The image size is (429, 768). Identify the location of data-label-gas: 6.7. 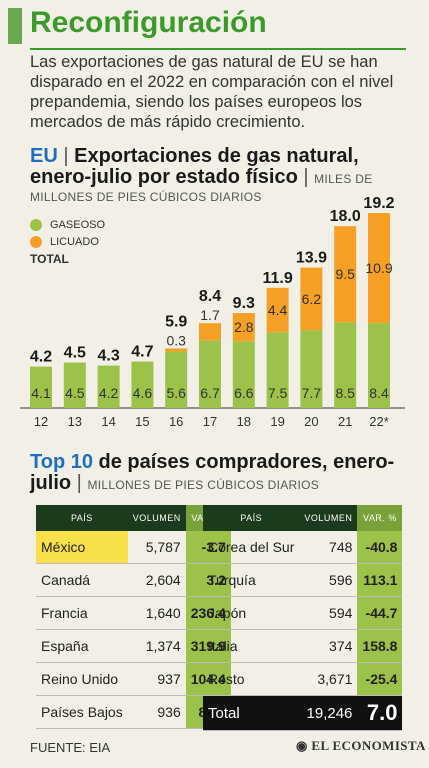
(210, 393).